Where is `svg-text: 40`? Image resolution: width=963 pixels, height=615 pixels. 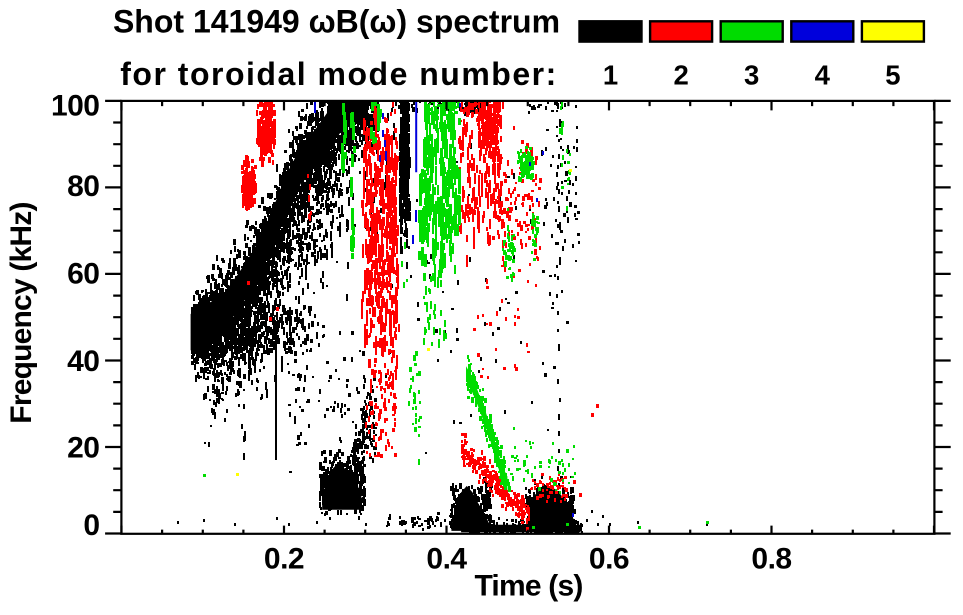 svg-text: 40 is located at coordinates (83, 361).